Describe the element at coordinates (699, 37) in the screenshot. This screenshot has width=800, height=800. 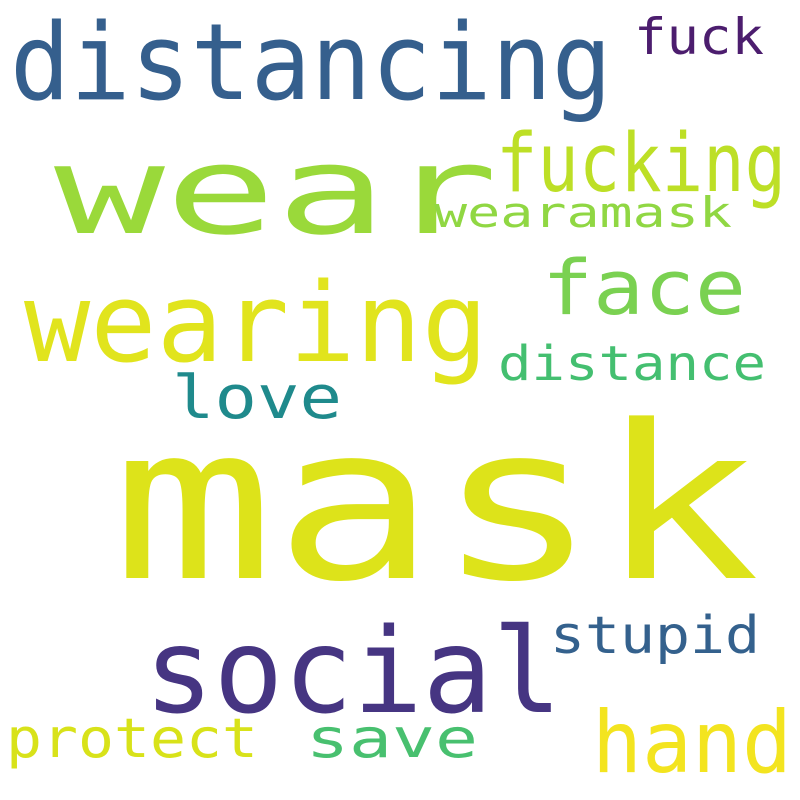
I see `word-fuck: fuck` at that location.